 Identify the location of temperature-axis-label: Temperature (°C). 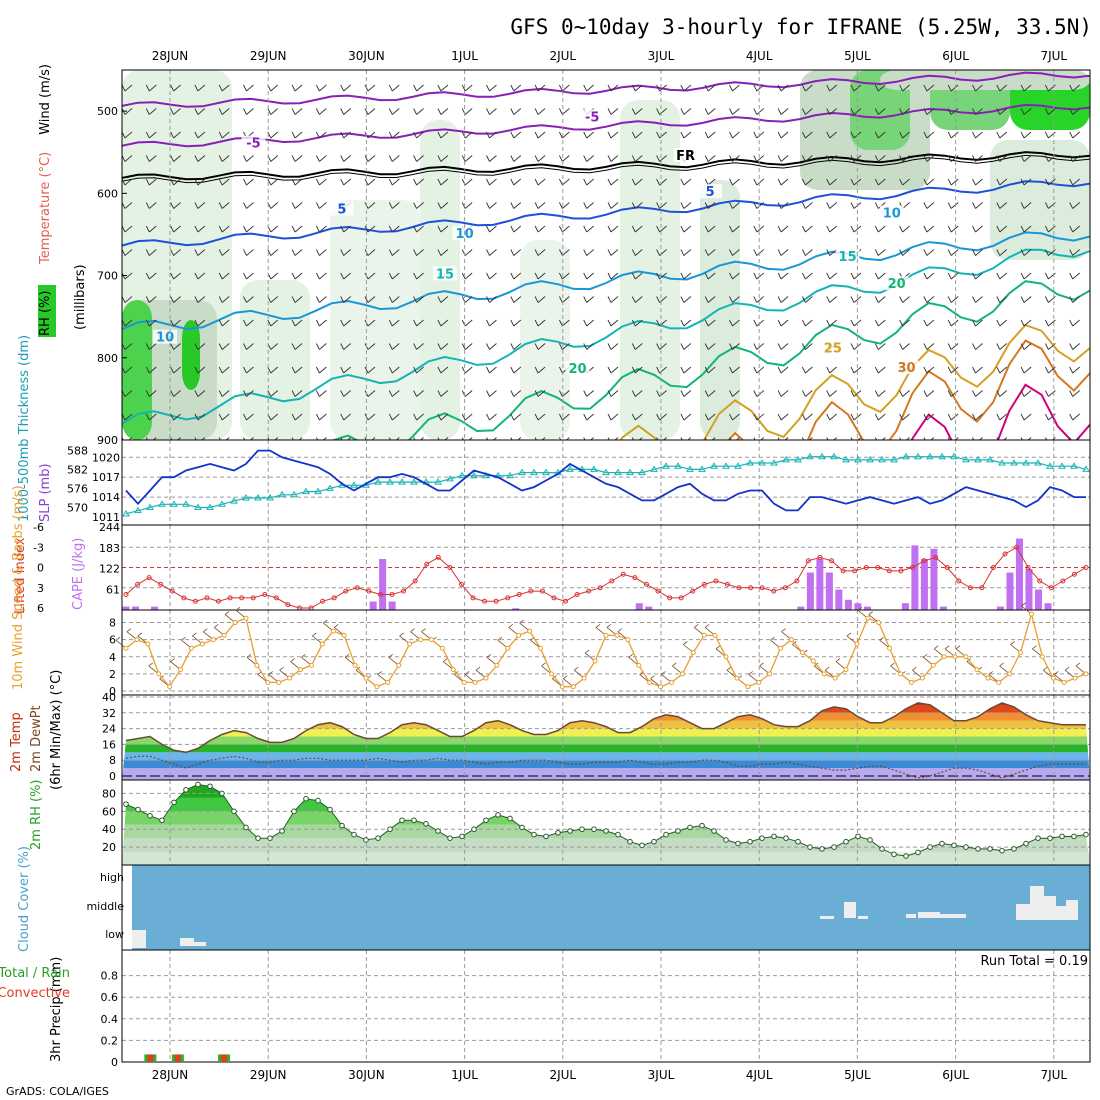
(45, 208).